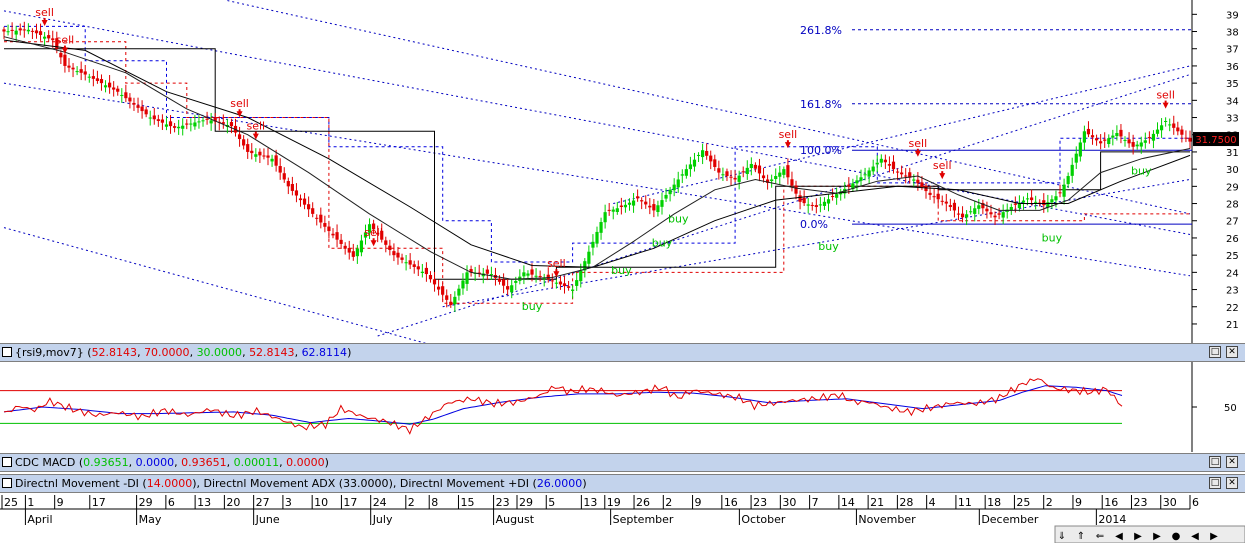 The height and width of the screenshot is (547, 1245). What do you see at coordinates (146, 502) in the screenshot?
I see `day-tick-label: 29` at bounding box center [146, 502].